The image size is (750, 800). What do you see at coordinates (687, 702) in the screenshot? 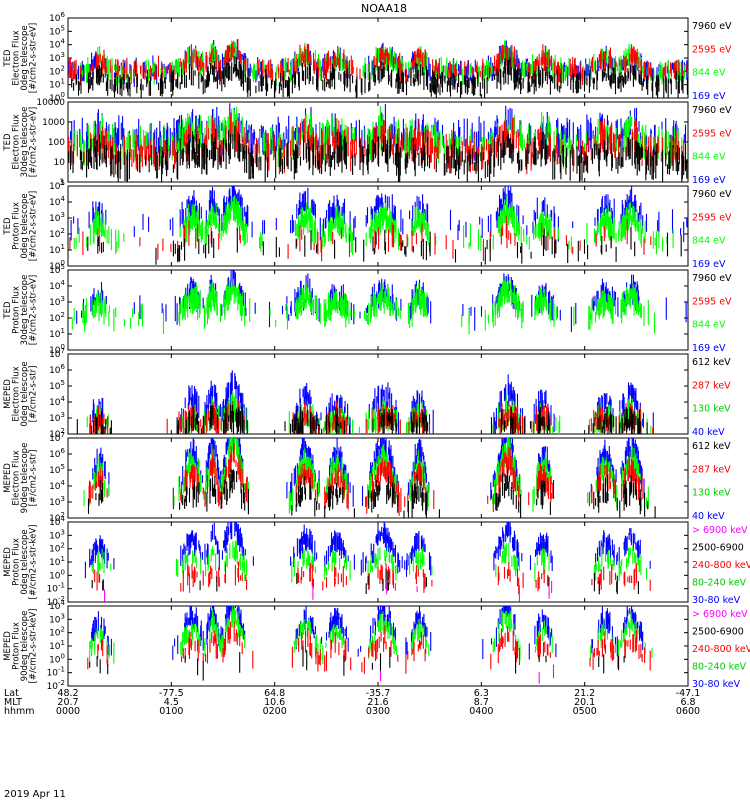
I see `x-tick-label: 6.8` at bounding box center [687, 702].